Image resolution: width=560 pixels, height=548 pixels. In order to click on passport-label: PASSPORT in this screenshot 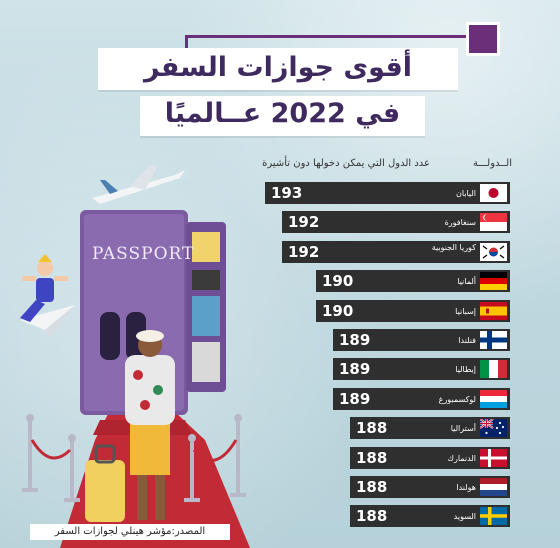, I will do `click(143, 254)`.